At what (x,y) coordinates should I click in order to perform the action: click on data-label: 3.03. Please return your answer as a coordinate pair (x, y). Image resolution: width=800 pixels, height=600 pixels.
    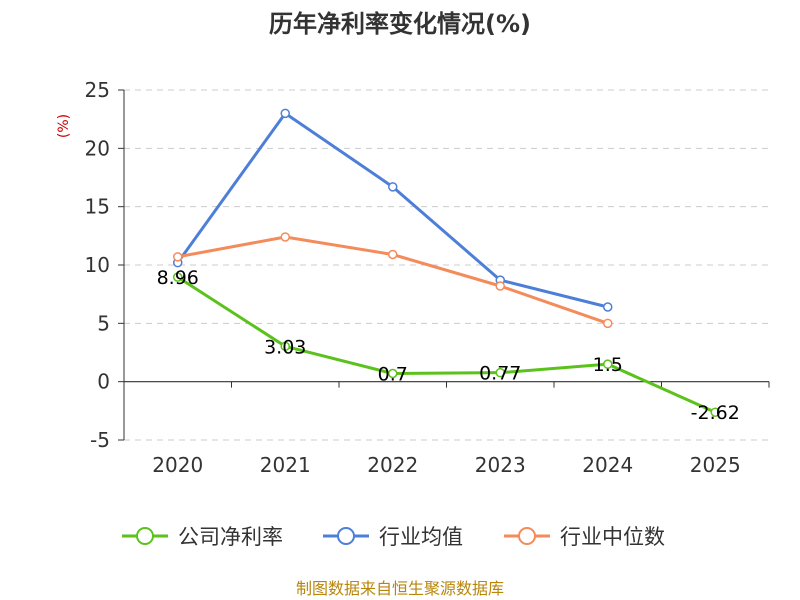
    Looking at the image, I should click on (285, 347).